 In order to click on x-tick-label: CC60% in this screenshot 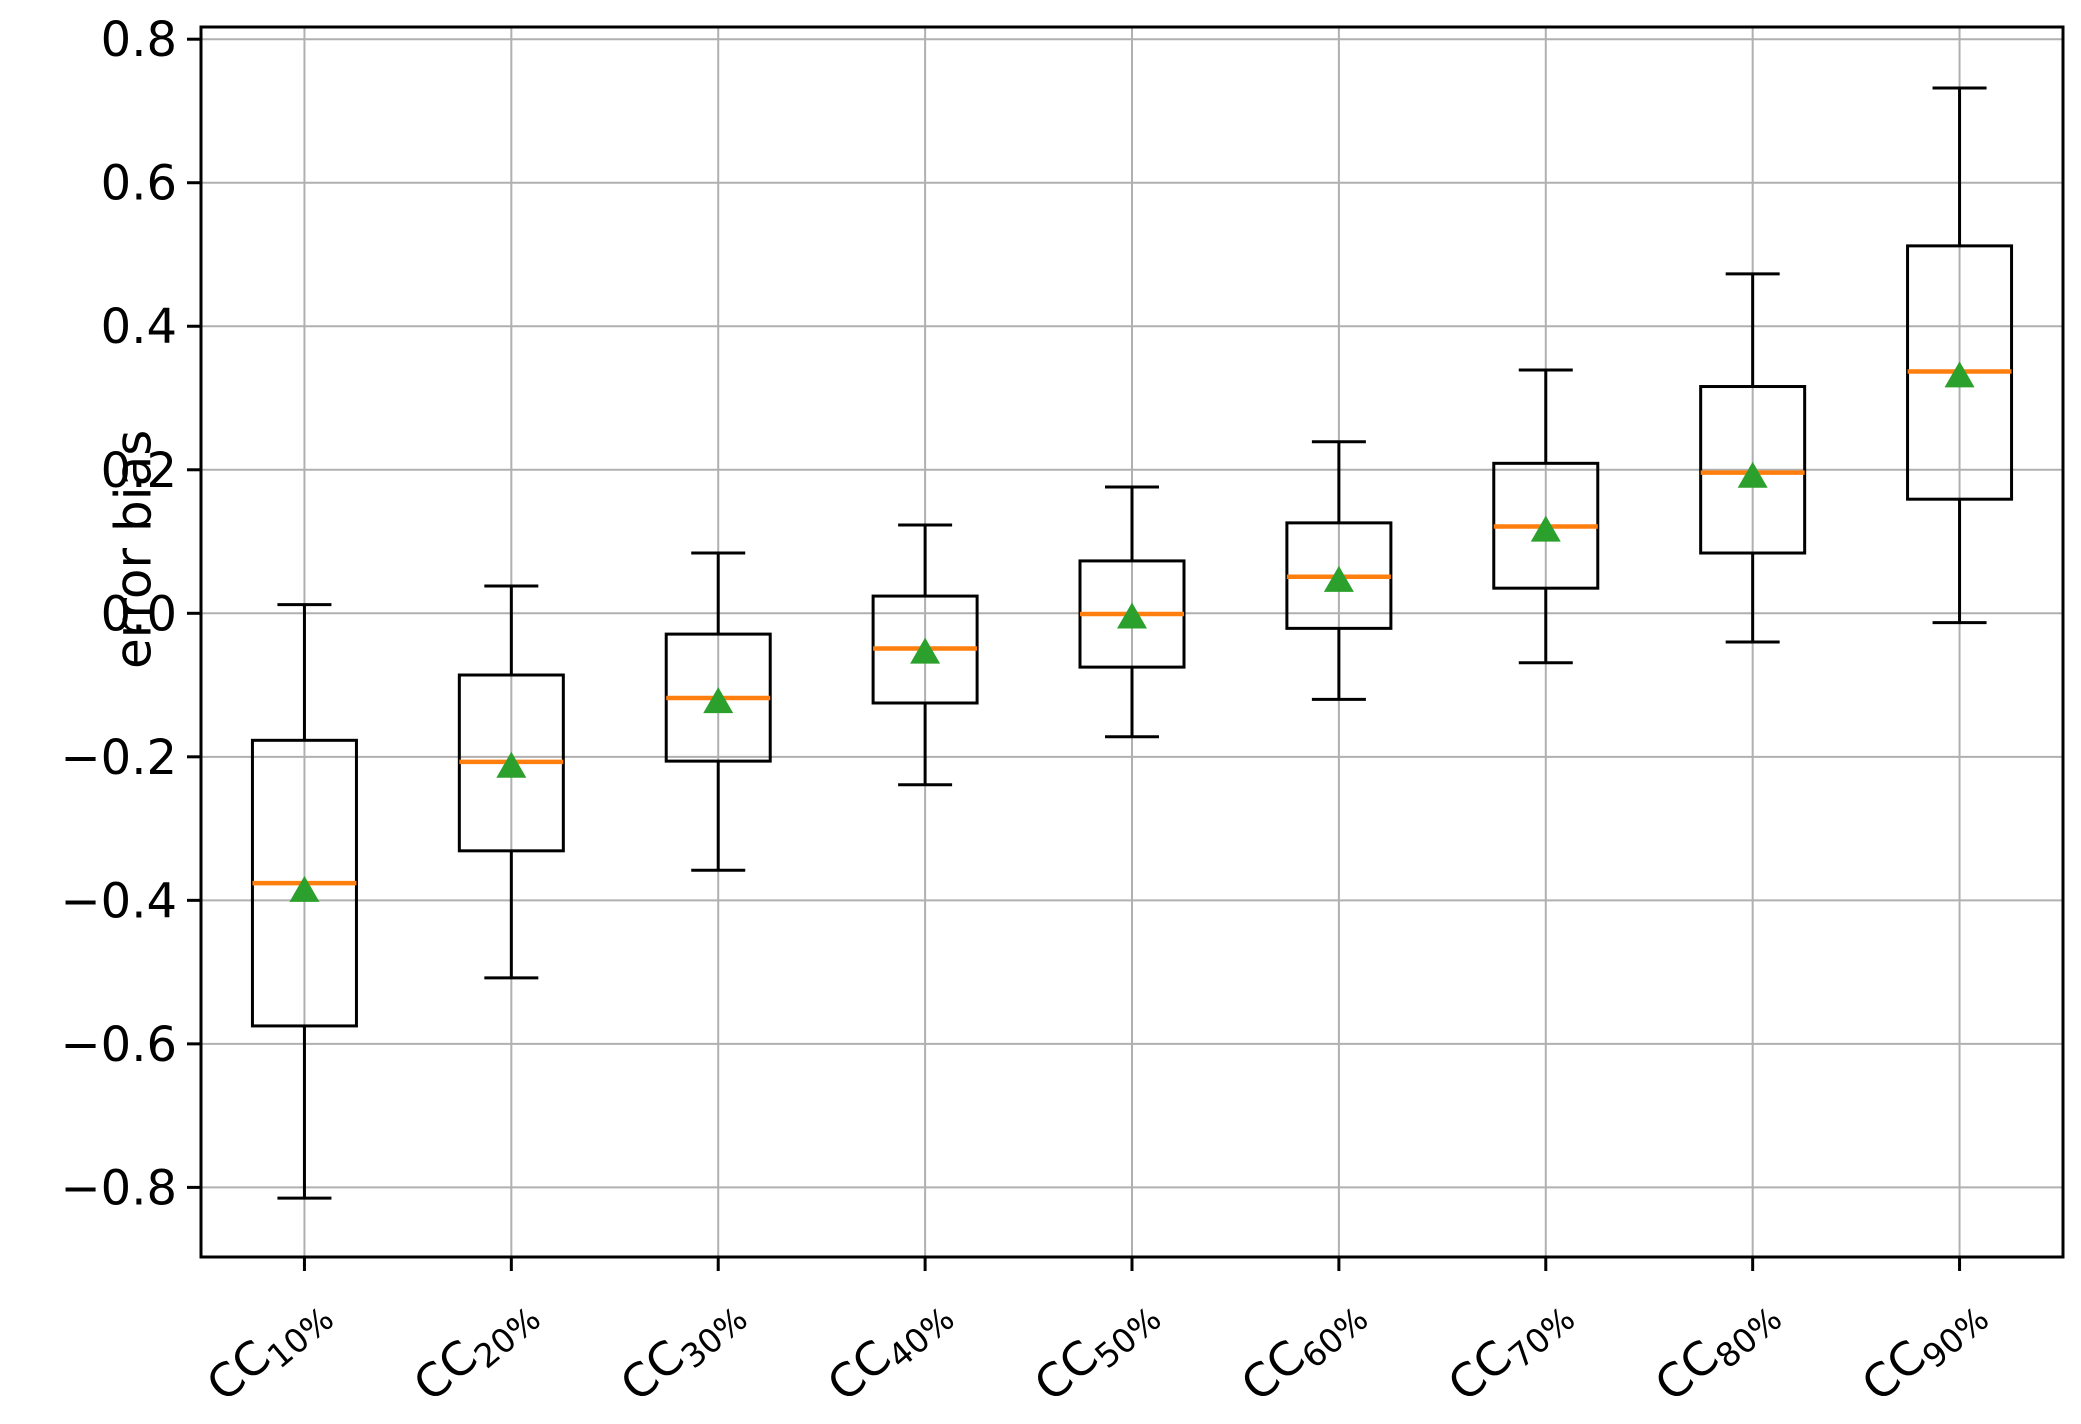, I will do `click(1303, 1349)`.